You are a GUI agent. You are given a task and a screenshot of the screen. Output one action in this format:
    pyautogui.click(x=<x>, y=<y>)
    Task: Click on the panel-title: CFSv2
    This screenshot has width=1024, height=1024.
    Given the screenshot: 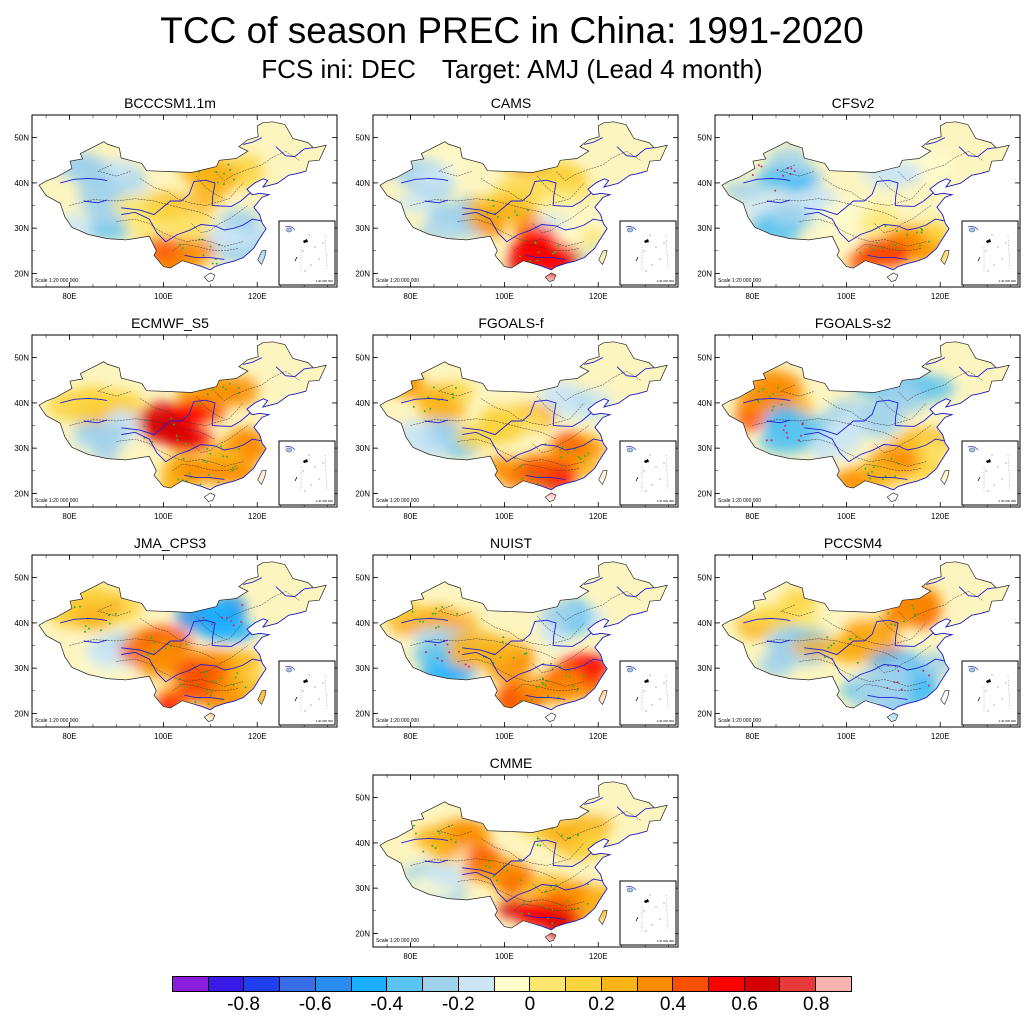 What is the action you would take?
    pyautogui.click(x=853, y=103)
    